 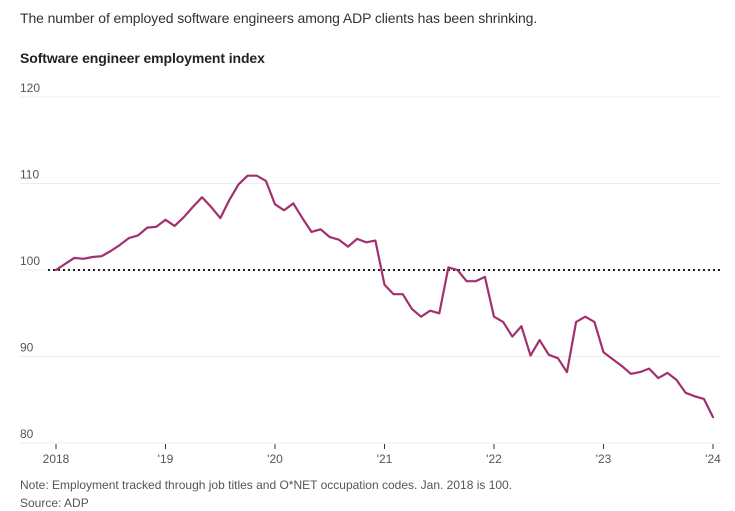 I want to click on x-tick-label: '23, so click(x=604, y=459).